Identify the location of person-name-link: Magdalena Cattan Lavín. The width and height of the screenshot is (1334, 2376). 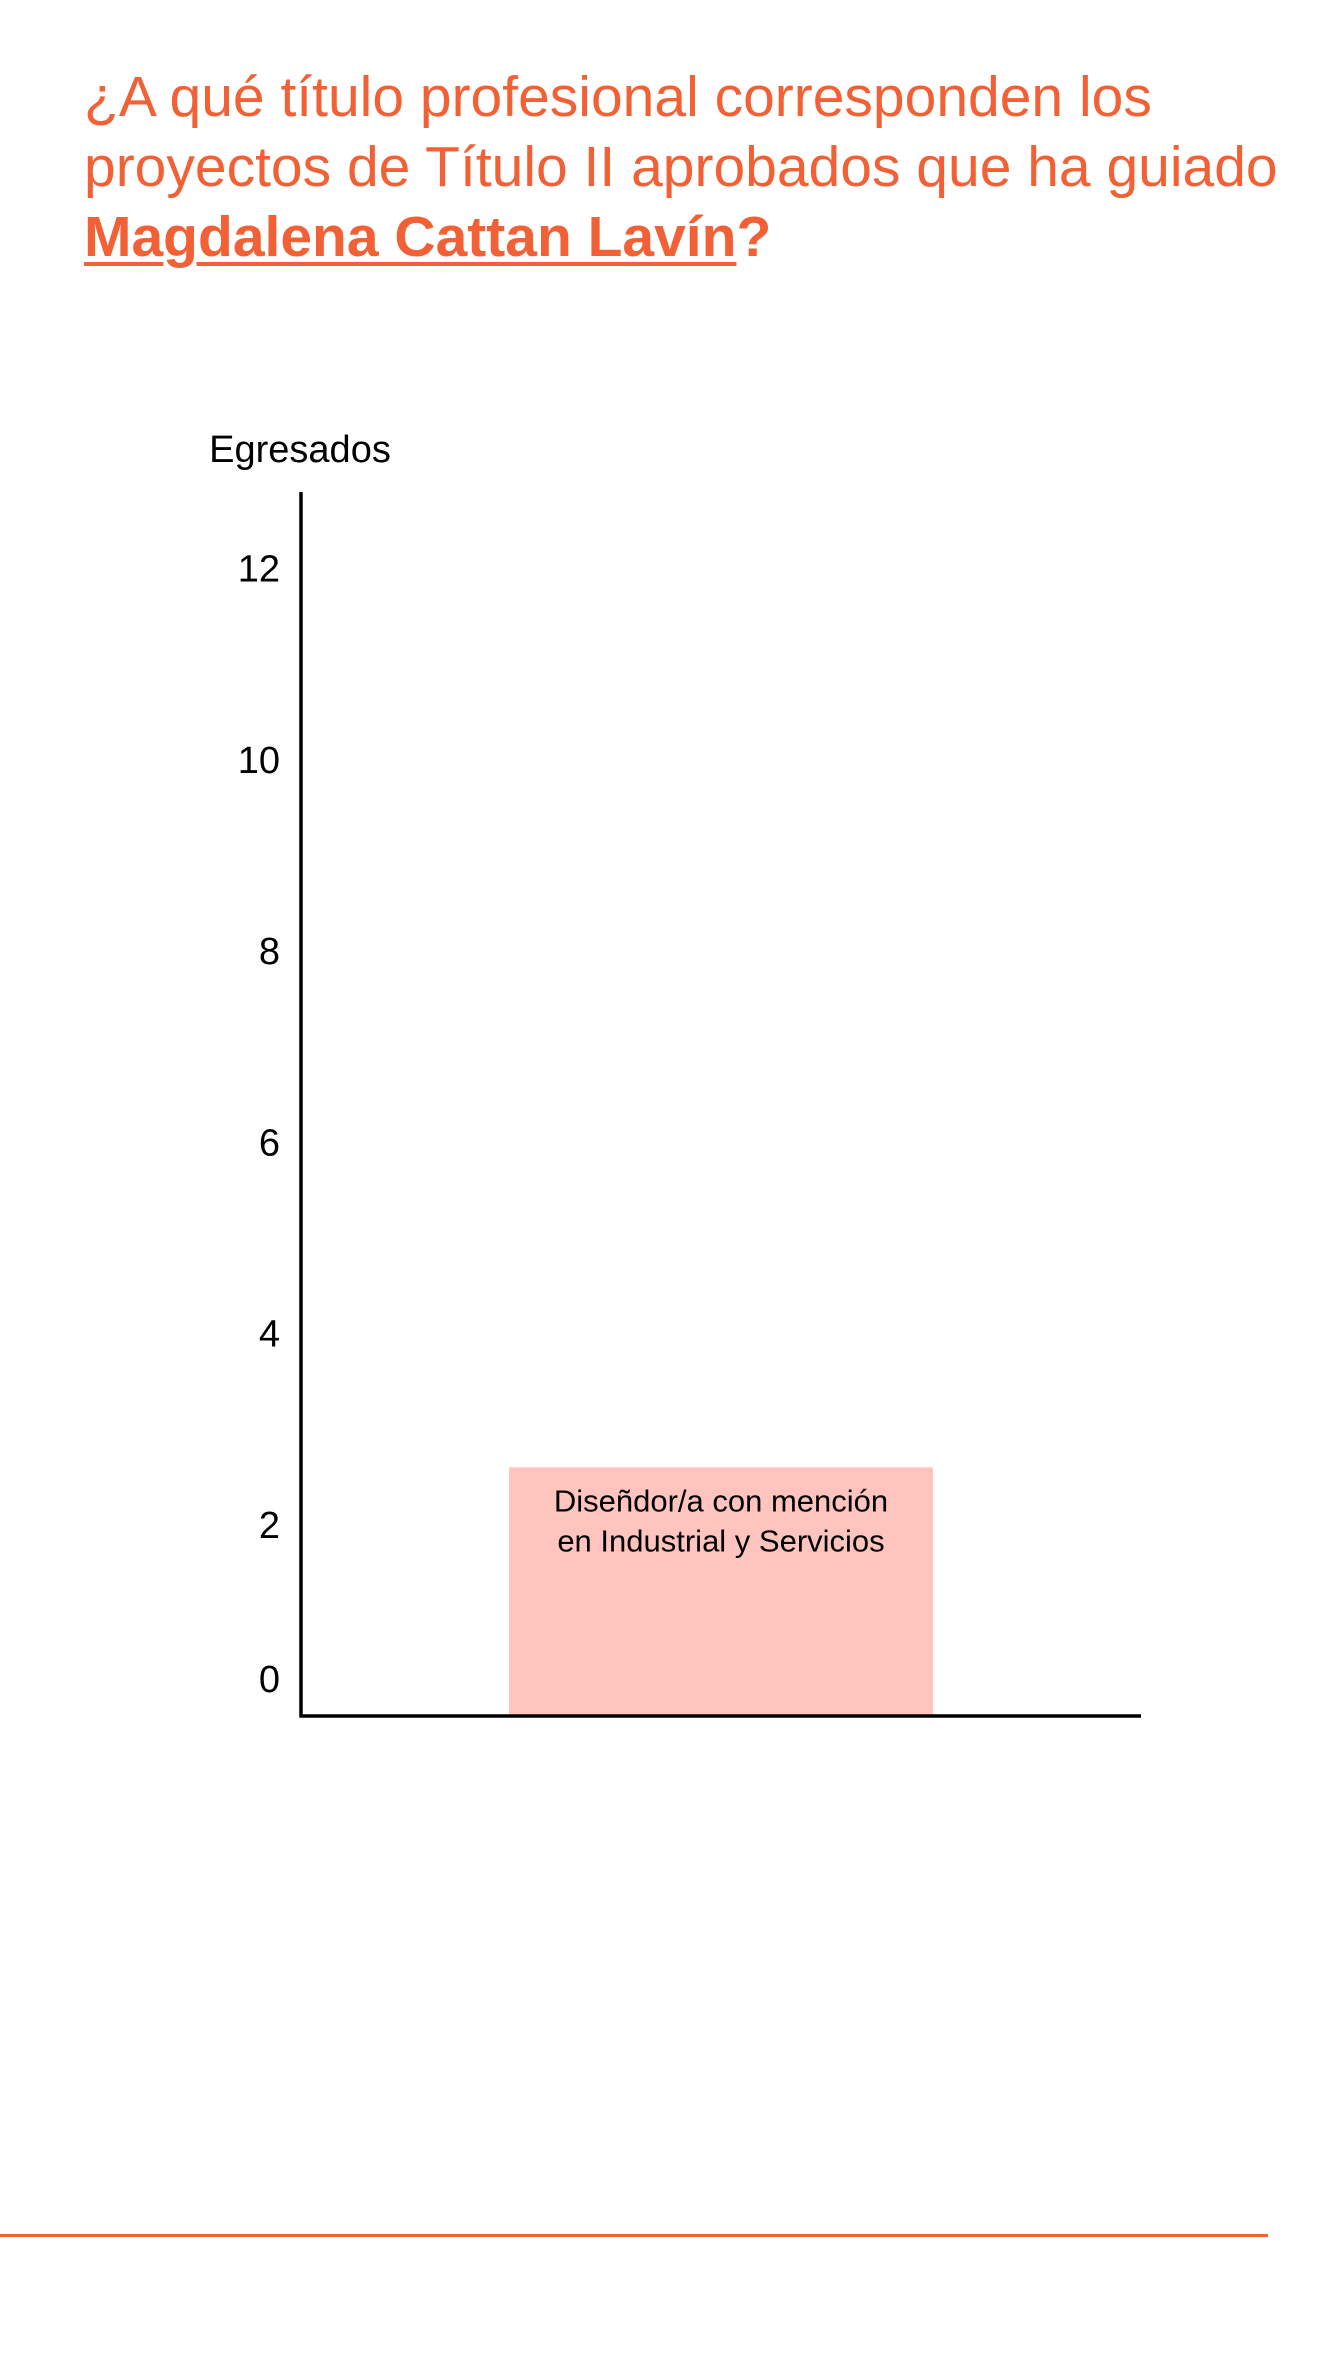
(410, 237).